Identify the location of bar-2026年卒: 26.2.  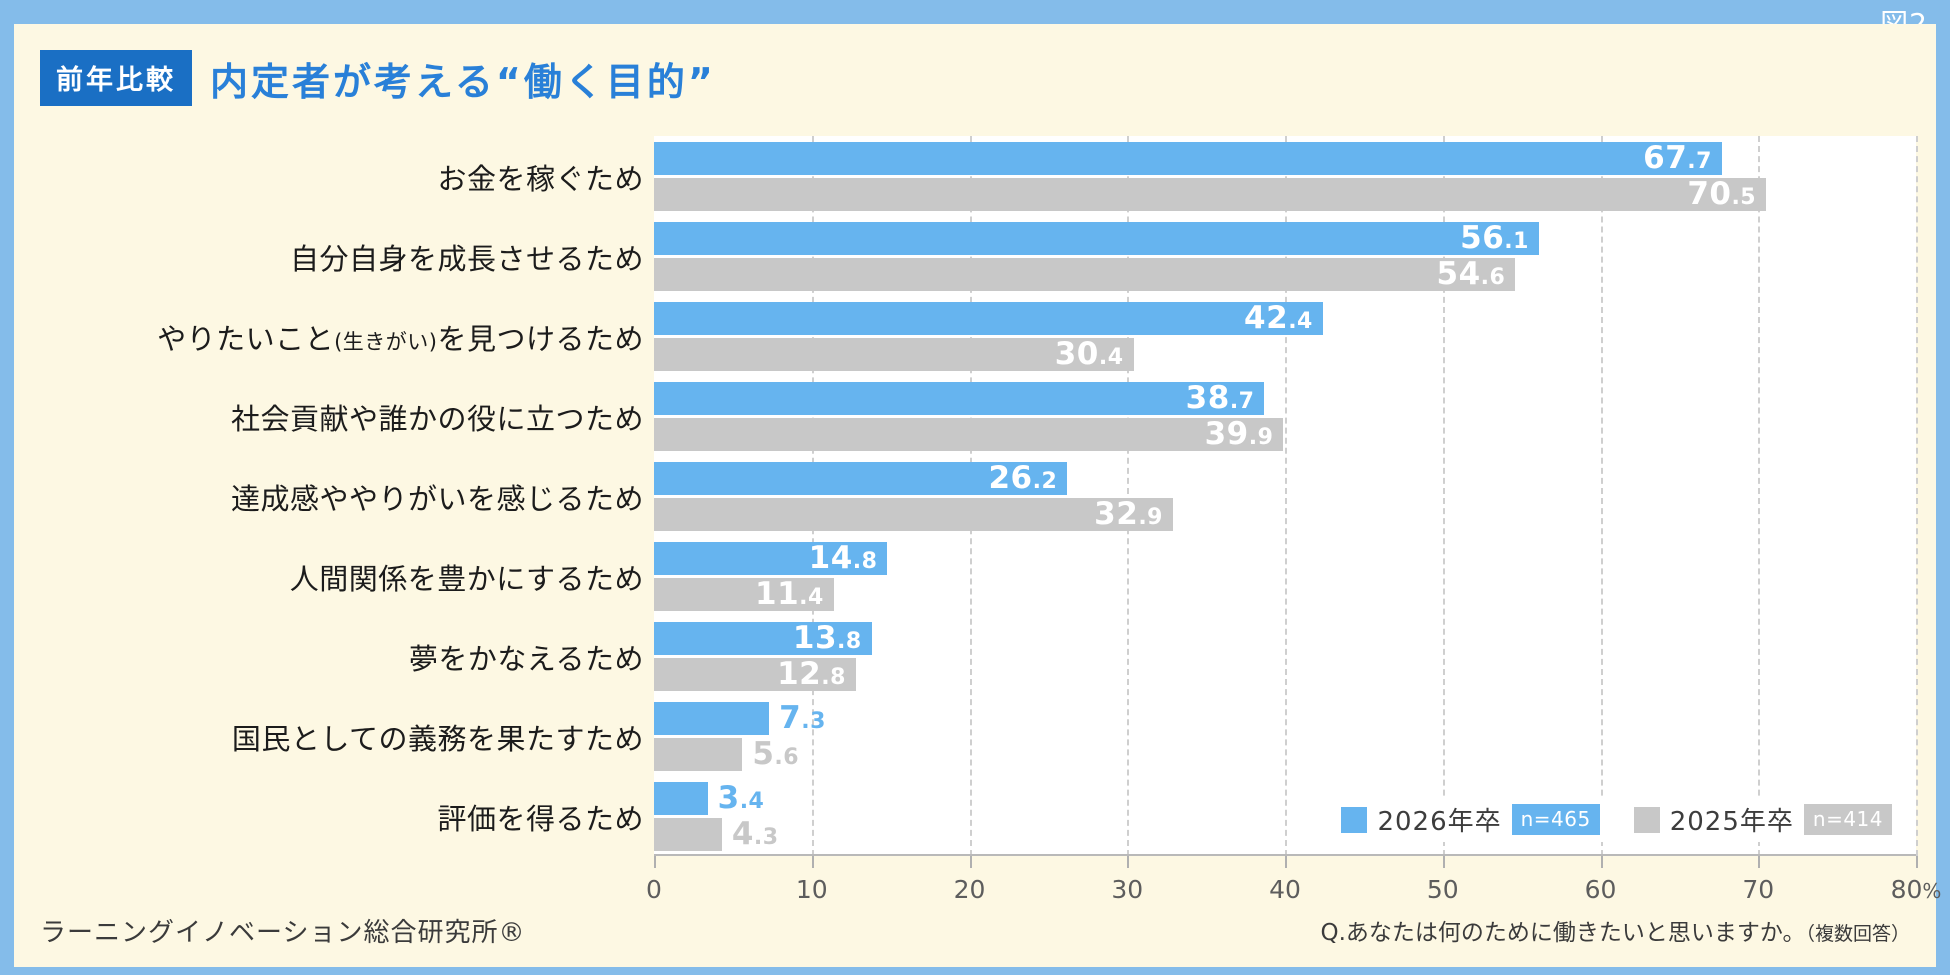
(861, 478).